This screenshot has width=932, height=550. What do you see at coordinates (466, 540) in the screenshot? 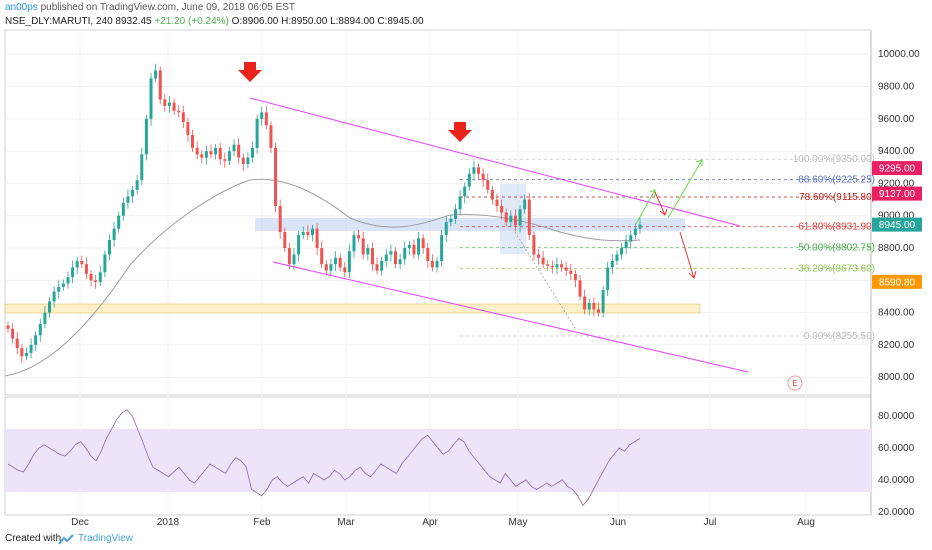
I see `footer: Created with TradingView` at bounding box center [466, 540].